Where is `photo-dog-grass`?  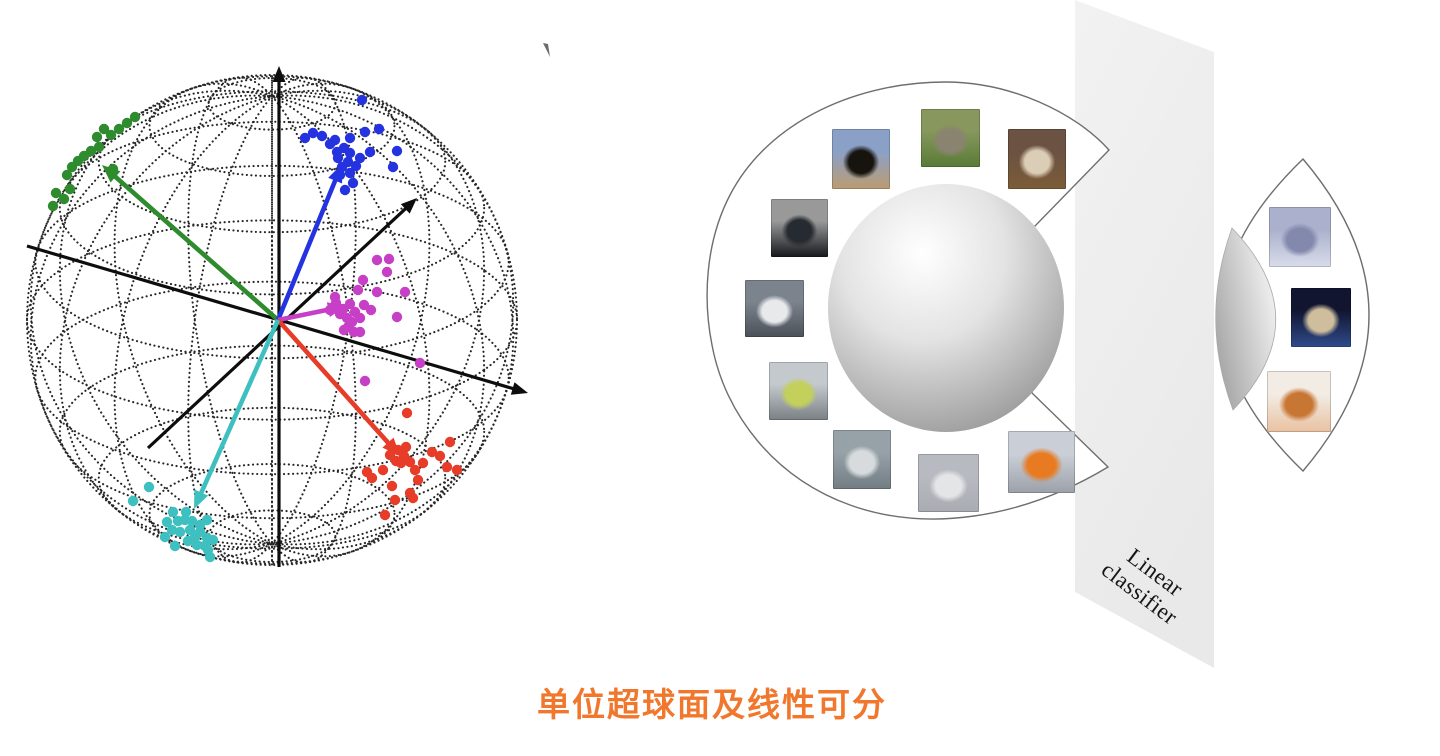
photo-dog-grass is located at coordinates (950, 138).